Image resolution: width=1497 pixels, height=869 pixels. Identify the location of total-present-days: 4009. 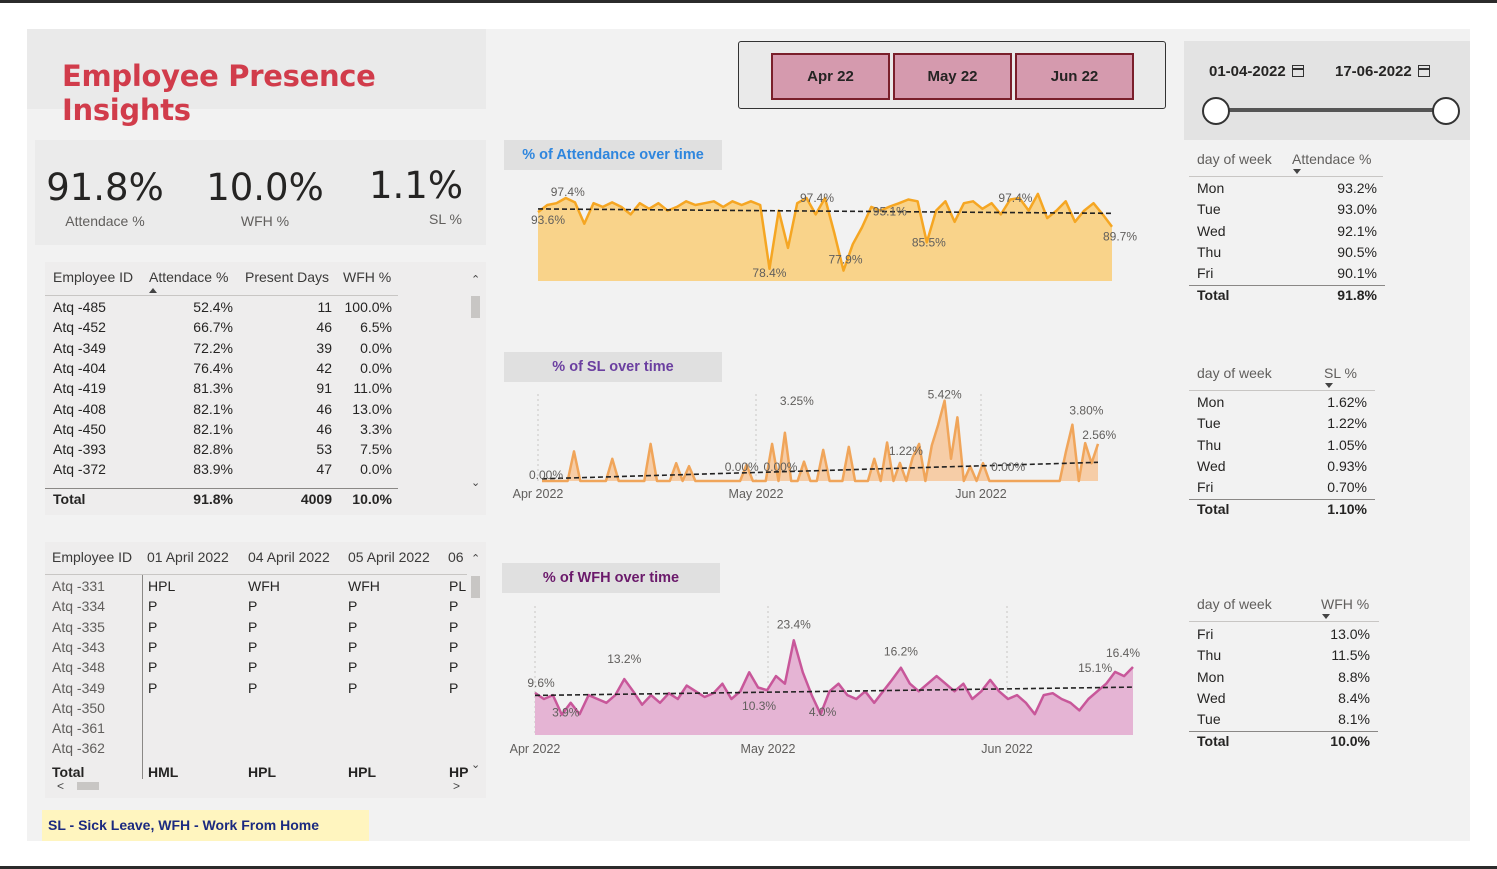
(316, 499).